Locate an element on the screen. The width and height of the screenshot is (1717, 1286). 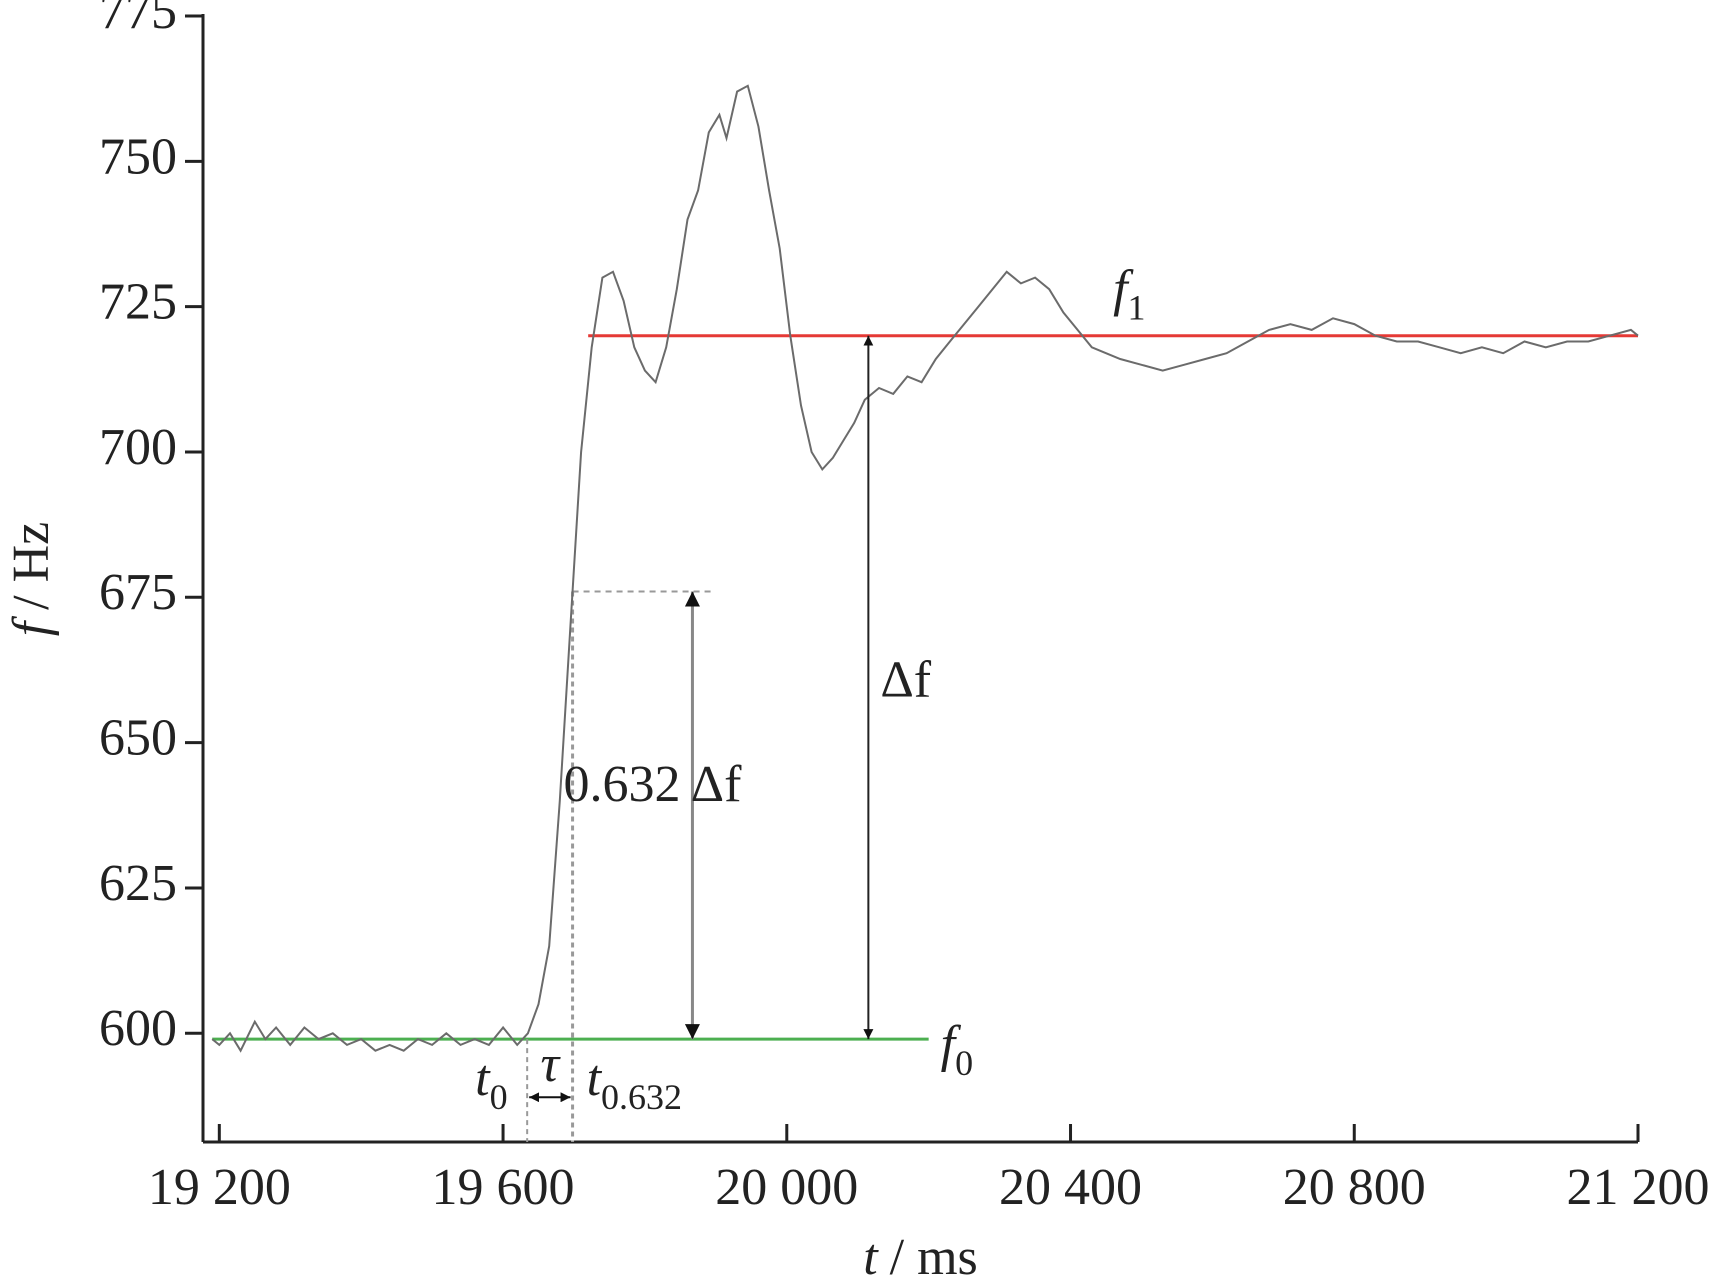
t0-label: t0 is located at coordinates (491, 1083).